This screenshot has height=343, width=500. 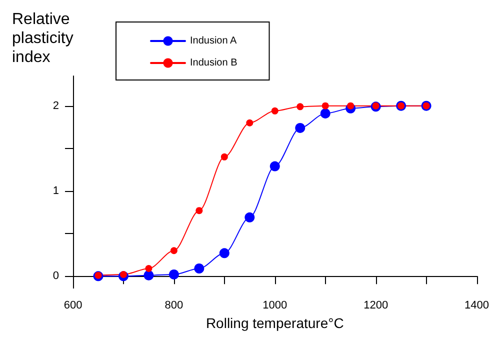 What do you see at coordinates (477, 306) in the screenshot?
I see `x-tick-label: 1400` at bounding box center [477, 306].